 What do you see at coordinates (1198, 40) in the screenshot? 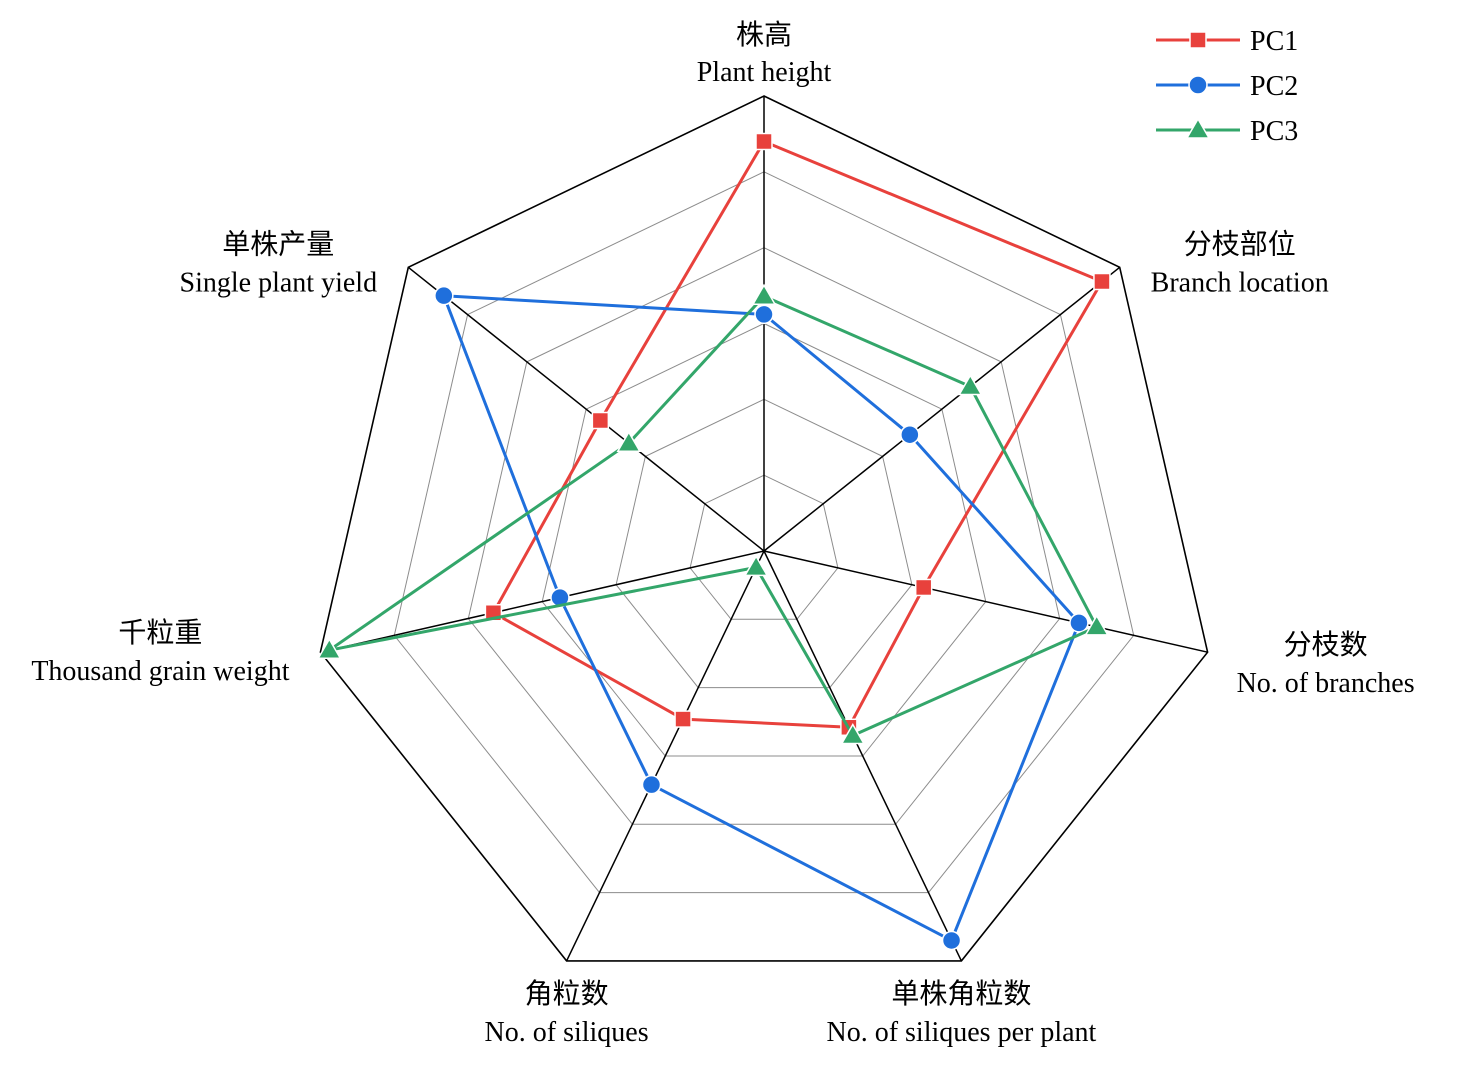
I see `legend-marker-pc1` at bounding box center [1198, 40].